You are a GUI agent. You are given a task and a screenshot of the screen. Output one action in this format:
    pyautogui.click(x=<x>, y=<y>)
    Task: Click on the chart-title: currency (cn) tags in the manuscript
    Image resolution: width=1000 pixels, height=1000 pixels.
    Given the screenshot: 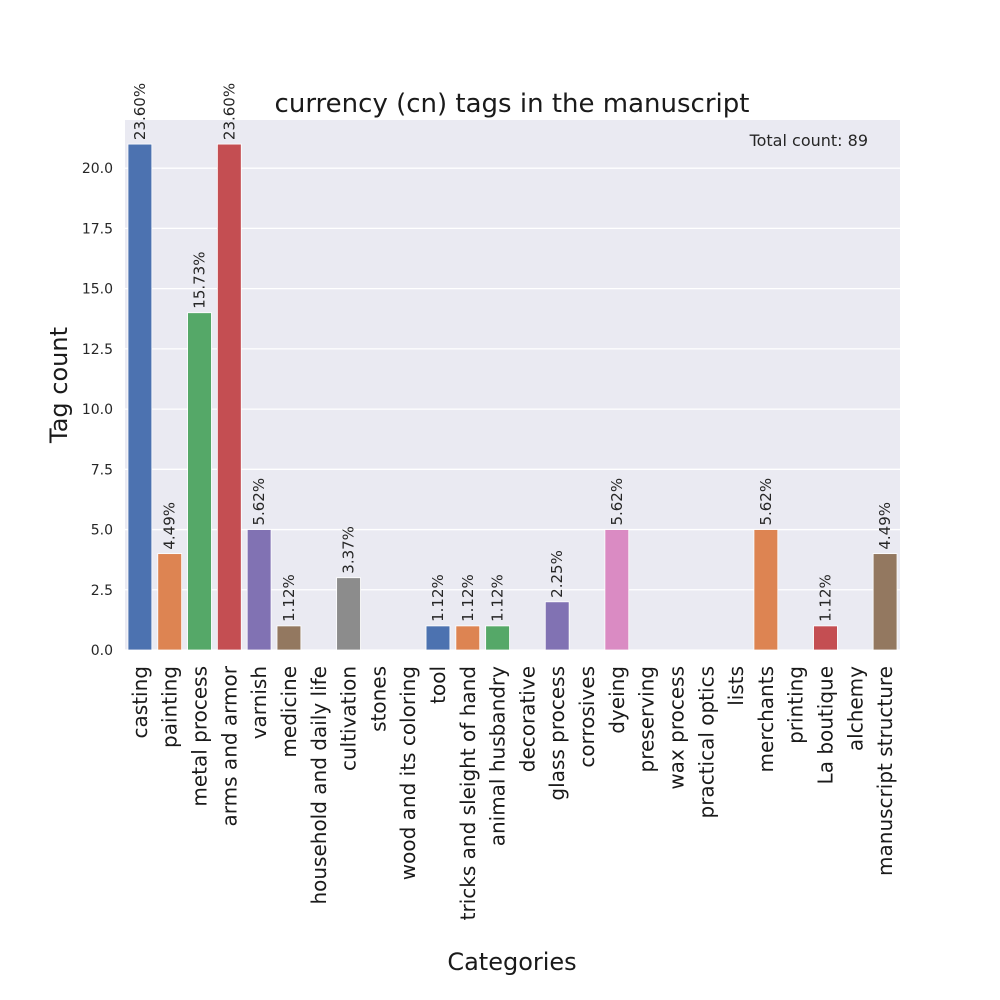 What is the action you would take?
    pyautogui.click(x=512, y=104)
    